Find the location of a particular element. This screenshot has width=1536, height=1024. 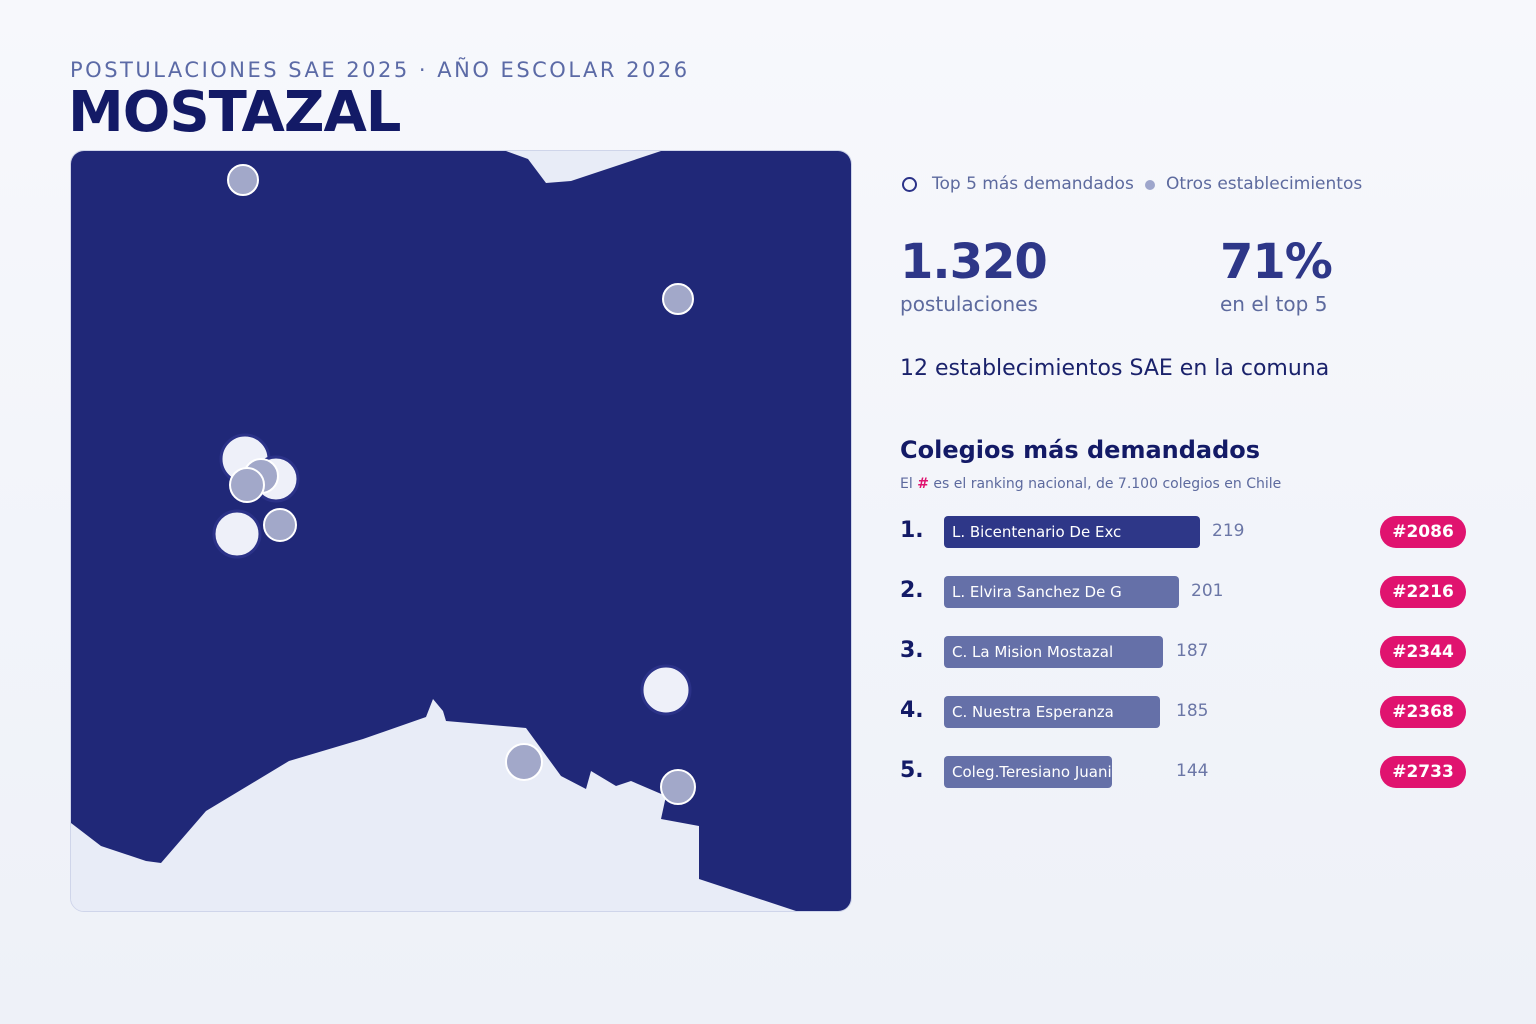

ranking-subtitle-prefix: El is located at coordinates (906, 484).